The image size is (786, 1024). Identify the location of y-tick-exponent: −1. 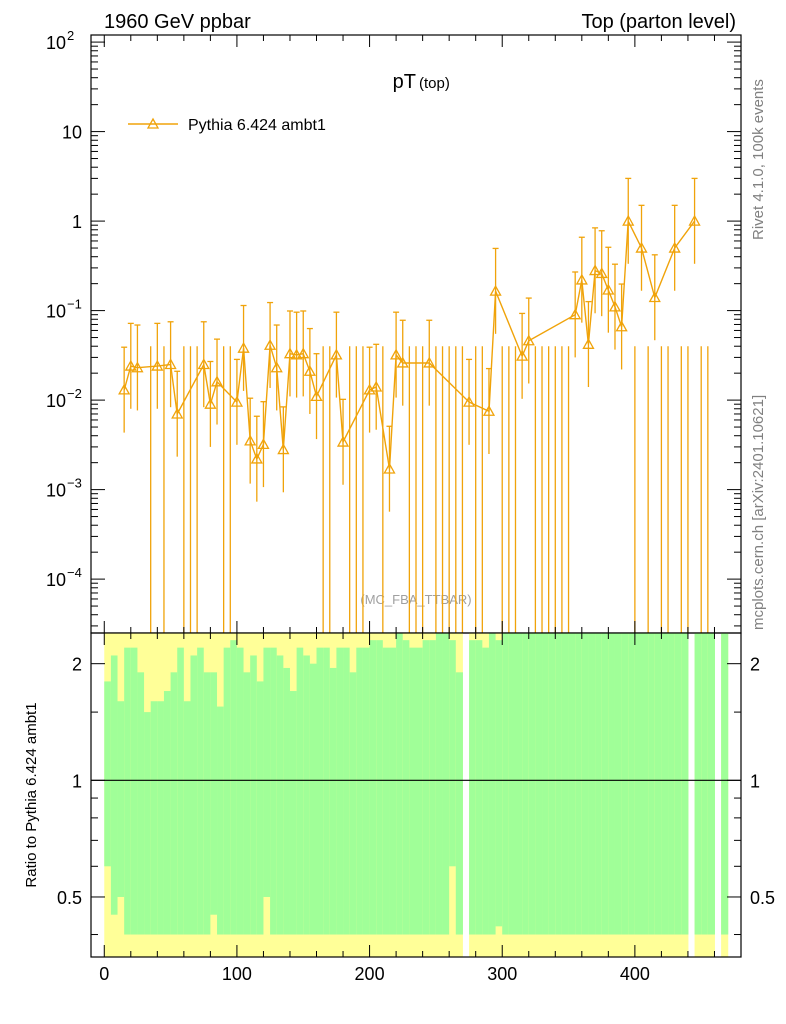
(74, 304).